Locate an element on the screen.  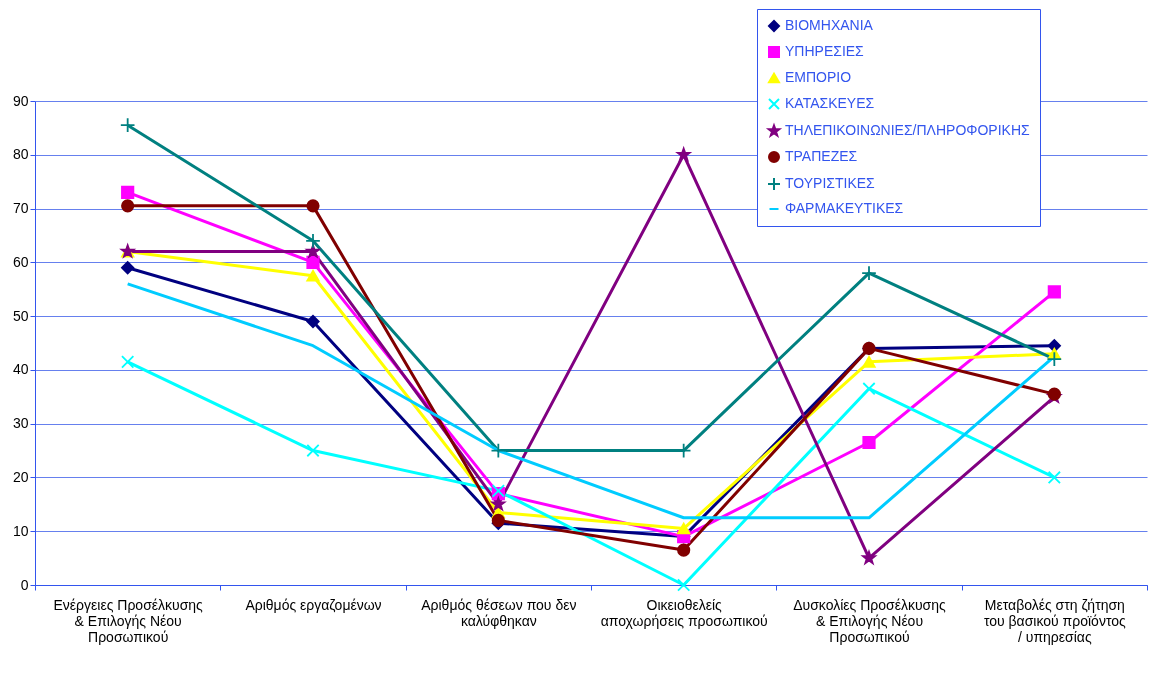
y-tick-label: 60 is located at coordinates (20, 261).